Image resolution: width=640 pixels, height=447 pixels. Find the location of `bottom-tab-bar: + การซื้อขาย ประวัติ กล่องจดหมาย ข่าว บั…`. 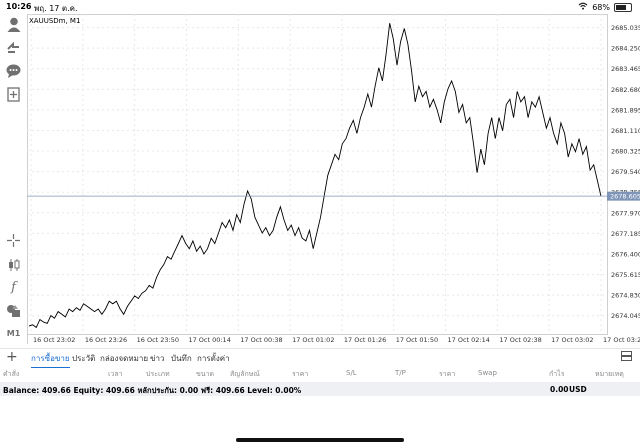

bottom-tab-bar: + การซื้อขาย ประวัติ กล่องจดหมาย ข่าว บั… is located at coordinates (320, 358).